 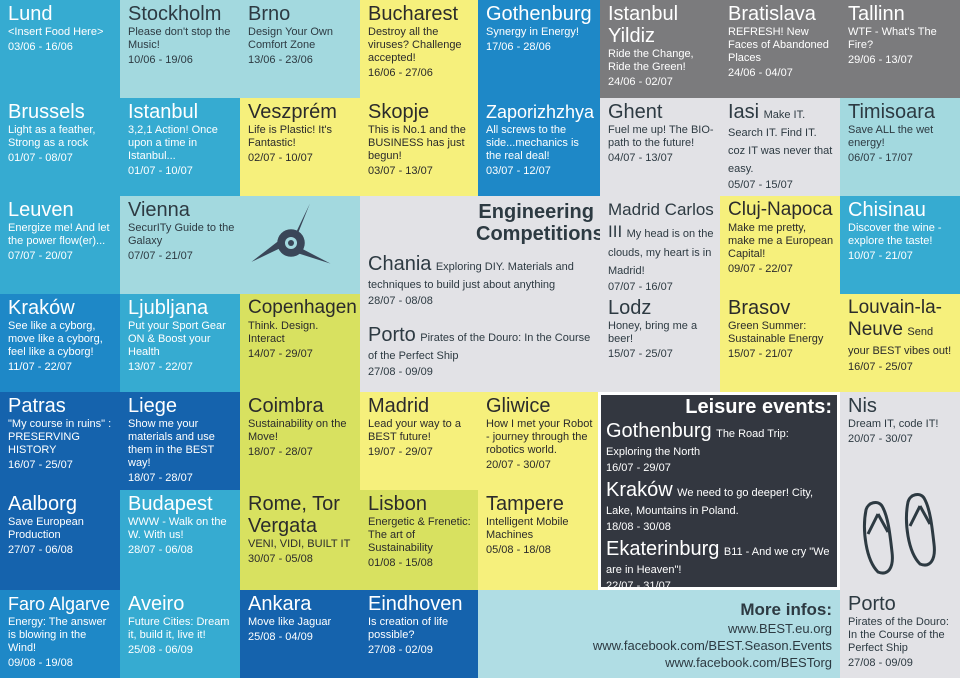 What do you see at coordinates (880, 256) in the screenshot?
I see `event-dates: 10/07 - 21/07` at bounding box center [880, 256].